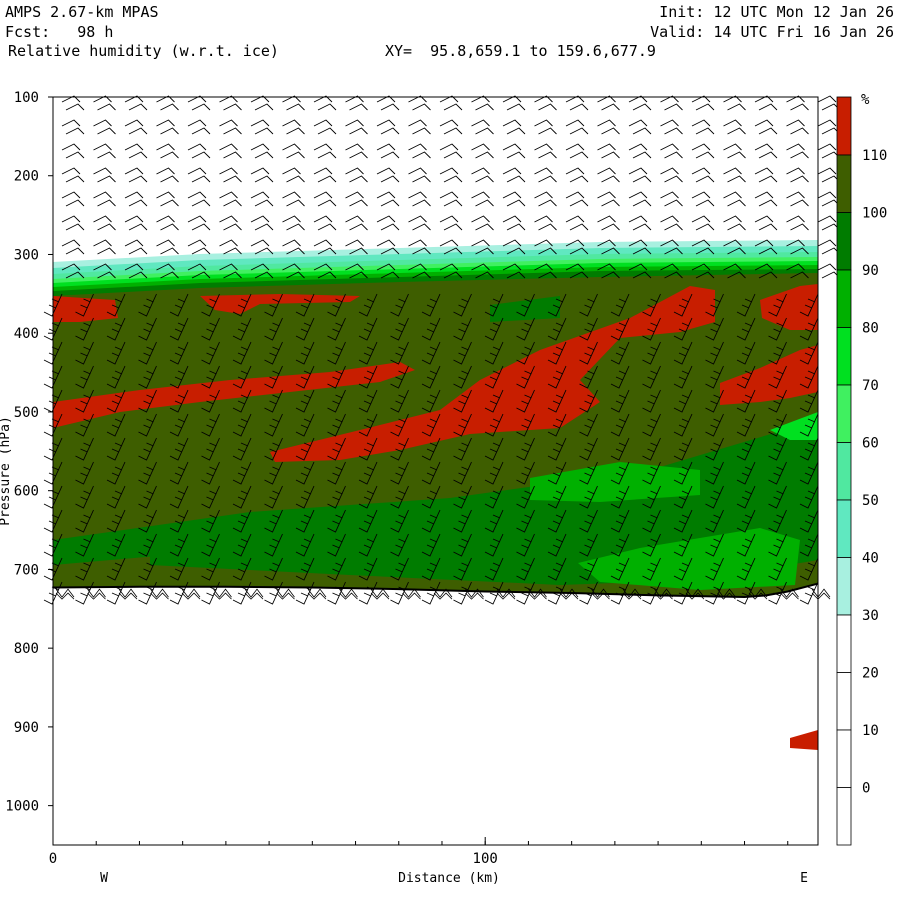  What do you see at coordinates (844, 471) in the screenshot?
I see `colorbar-swatch` at bounding box center [844, 471].